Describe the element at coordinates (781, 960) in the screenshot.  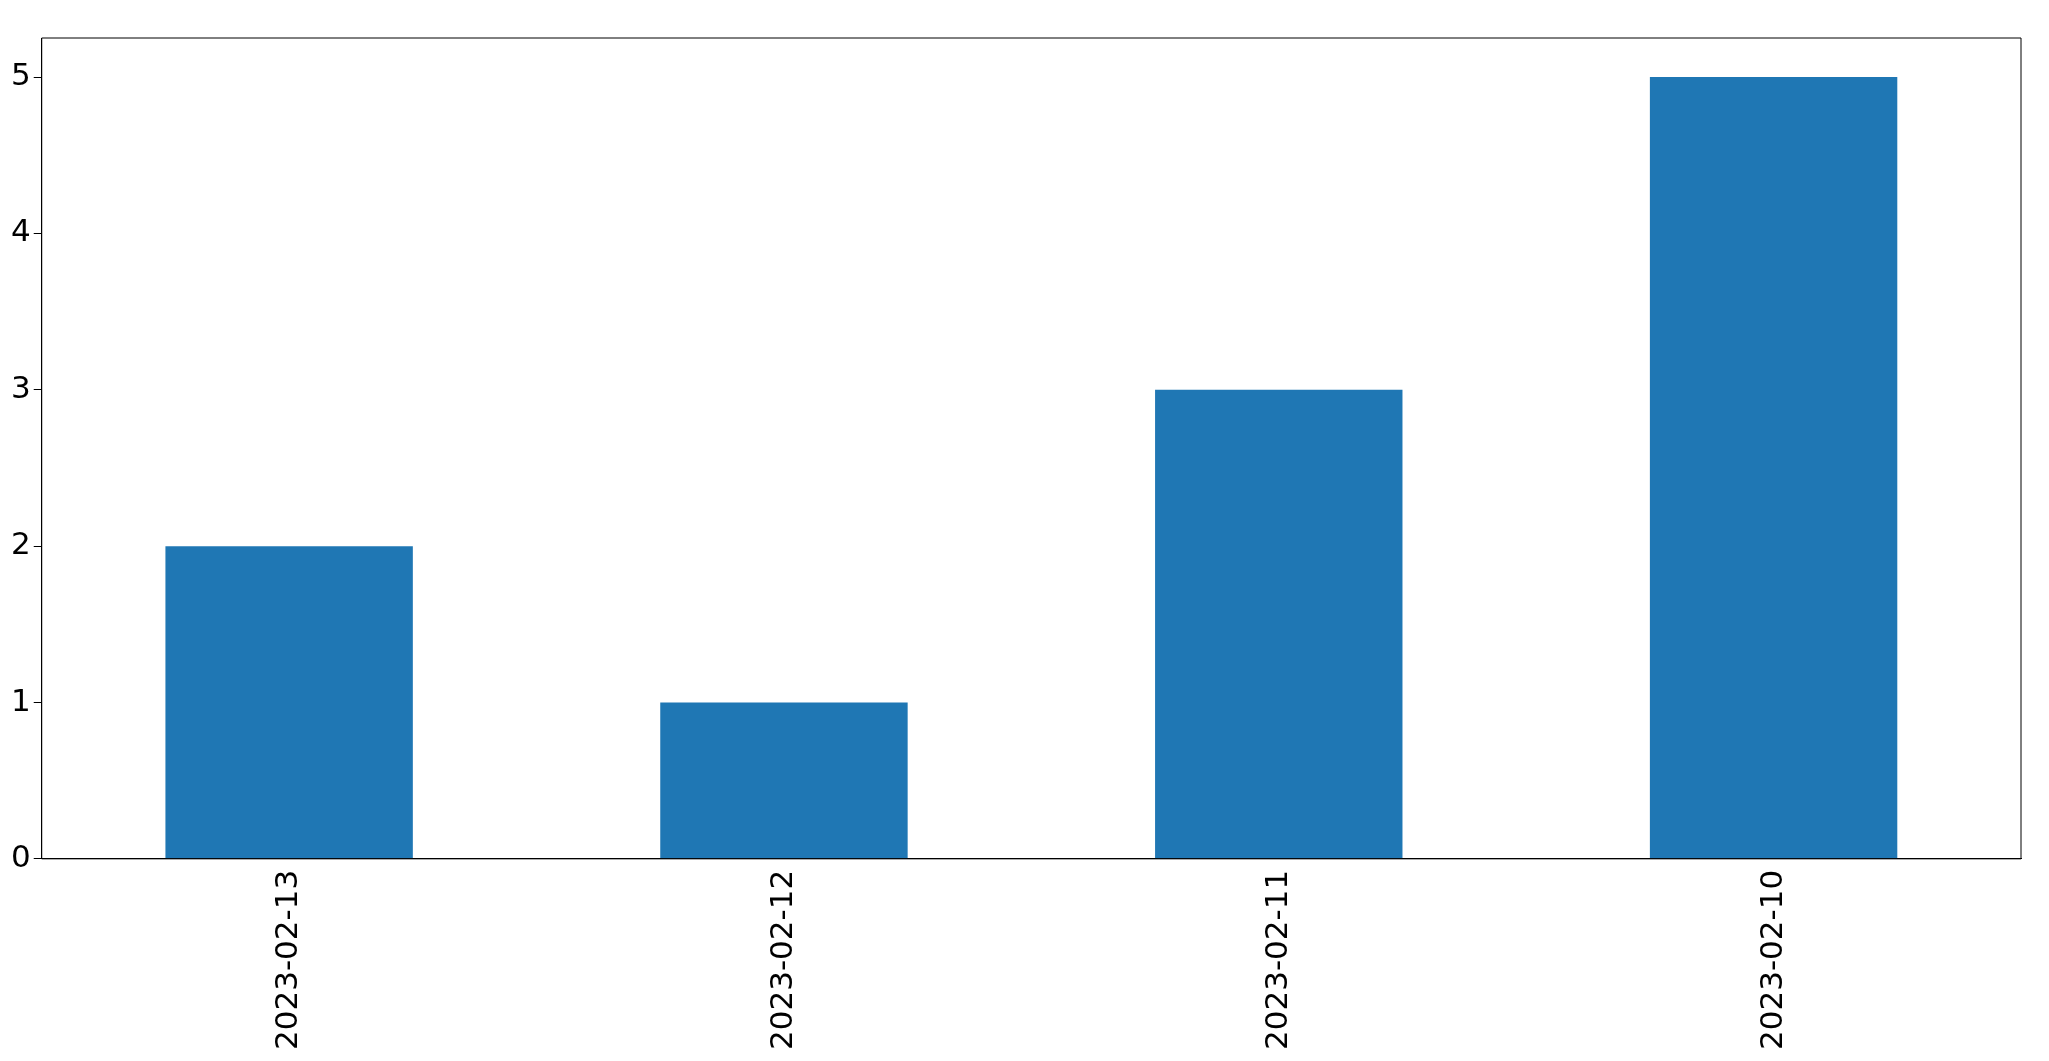
I see `x-tick-label: 2023-02-12` at that location.